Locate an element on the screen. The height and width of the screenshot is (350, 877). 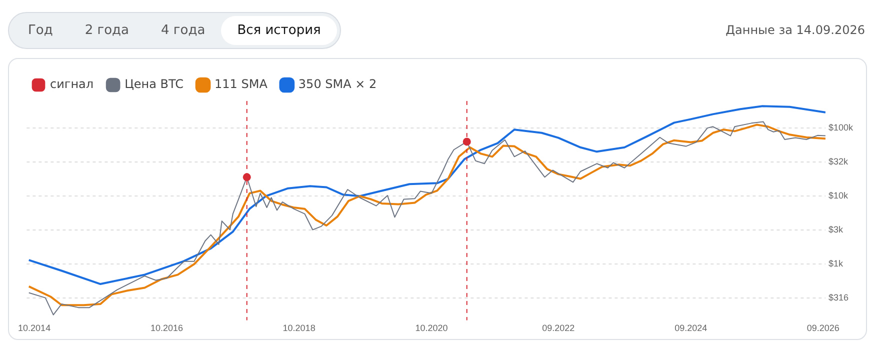
x-tick-label: 10.2014 is located at coordinates (34, 328).